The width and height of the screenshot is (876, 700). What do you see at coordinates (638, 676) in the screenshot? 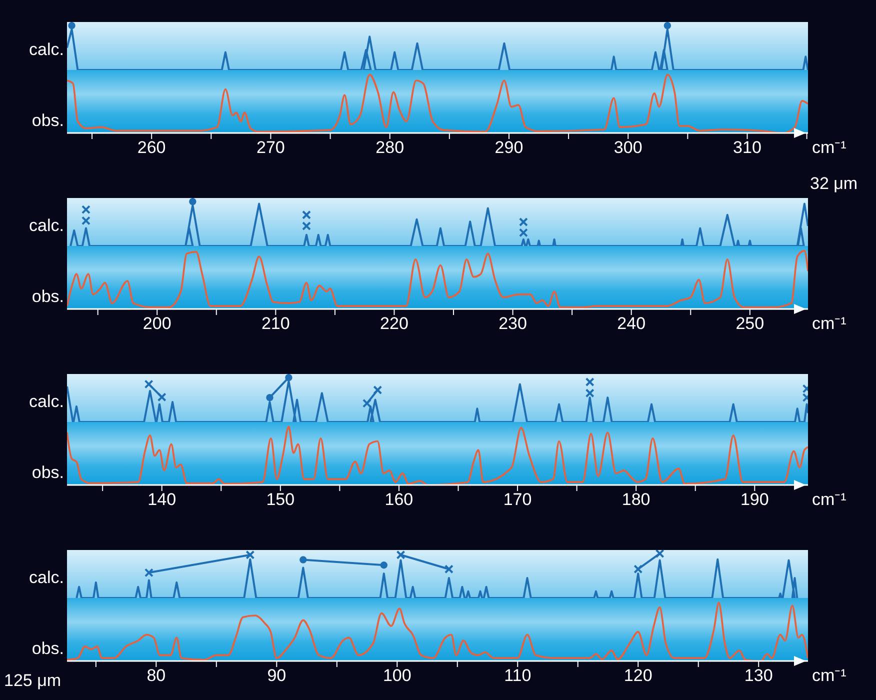
I see `x-tick-label: 120` at bounding box center [638, 676].